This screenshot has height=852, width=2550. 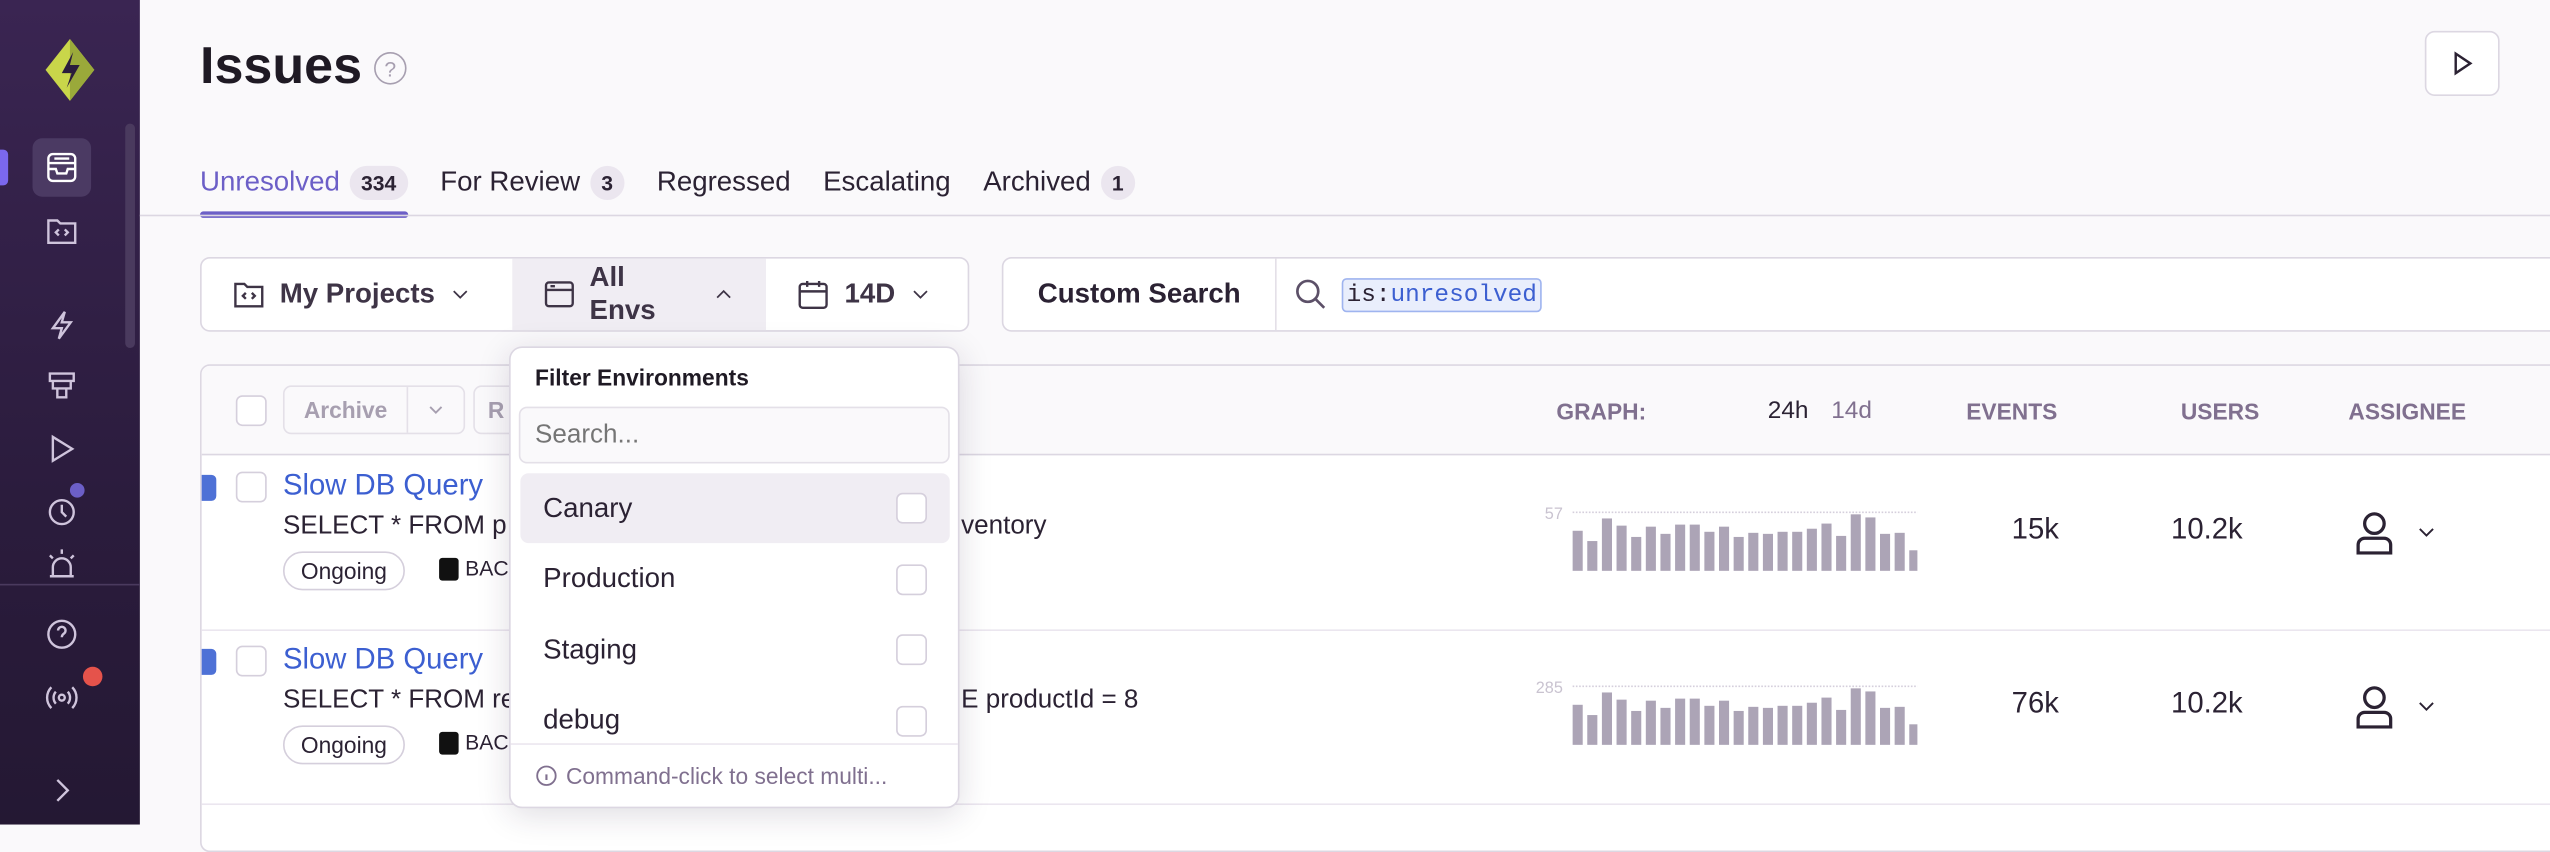 What do you see at coordinates (374, 410) in the screenshot?
I see `archive-button: Archive` at bounding box center [374, 410].